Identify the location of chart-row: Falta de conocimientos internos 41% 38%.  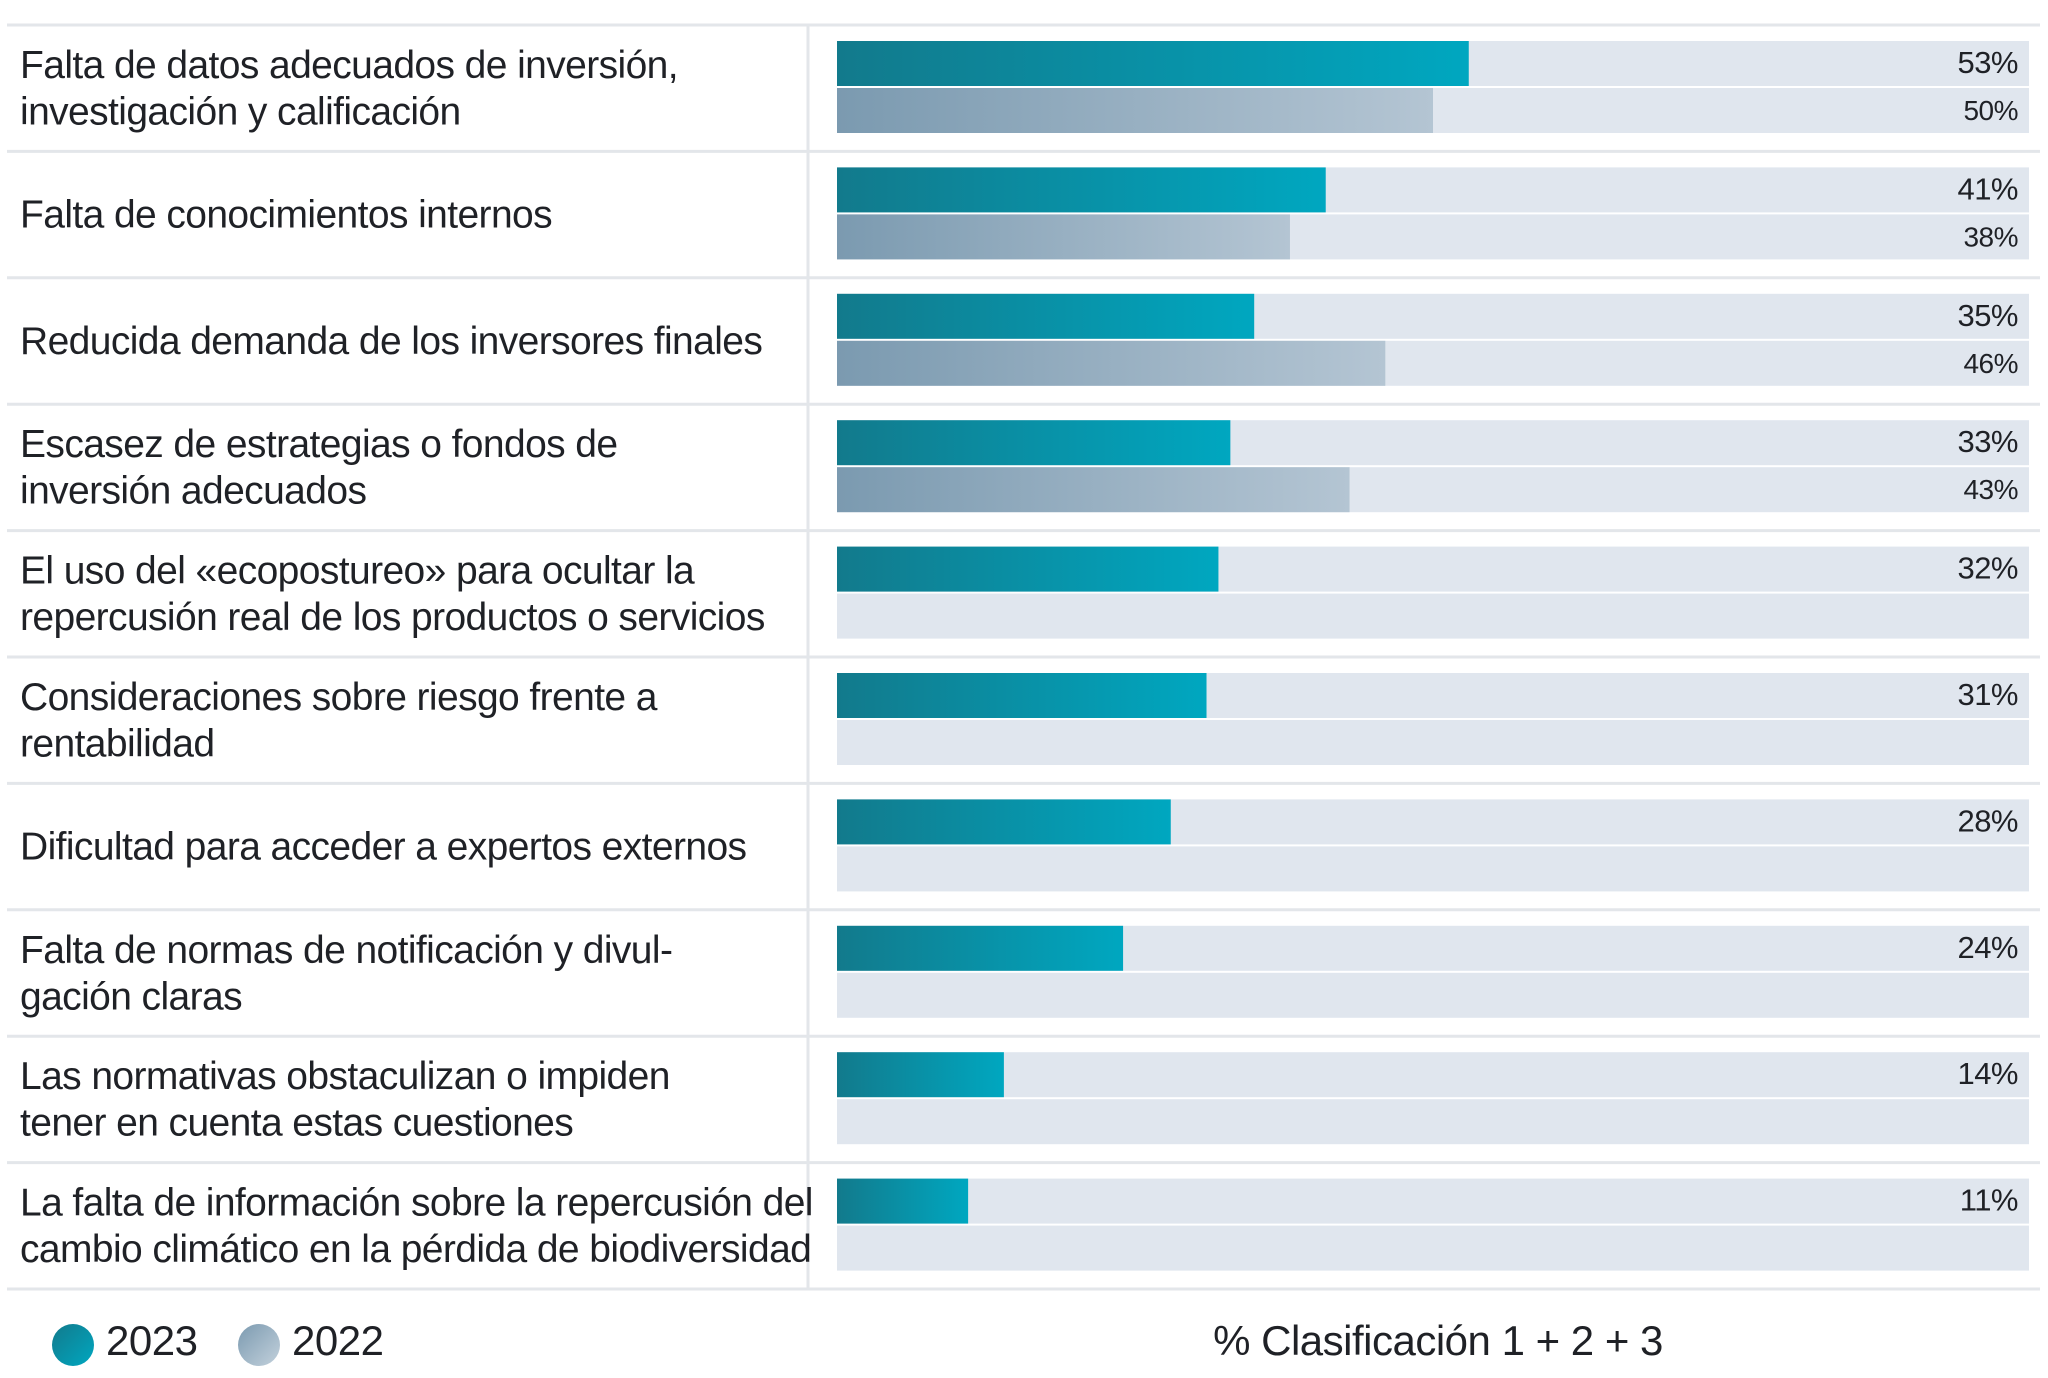
(1024, 213).